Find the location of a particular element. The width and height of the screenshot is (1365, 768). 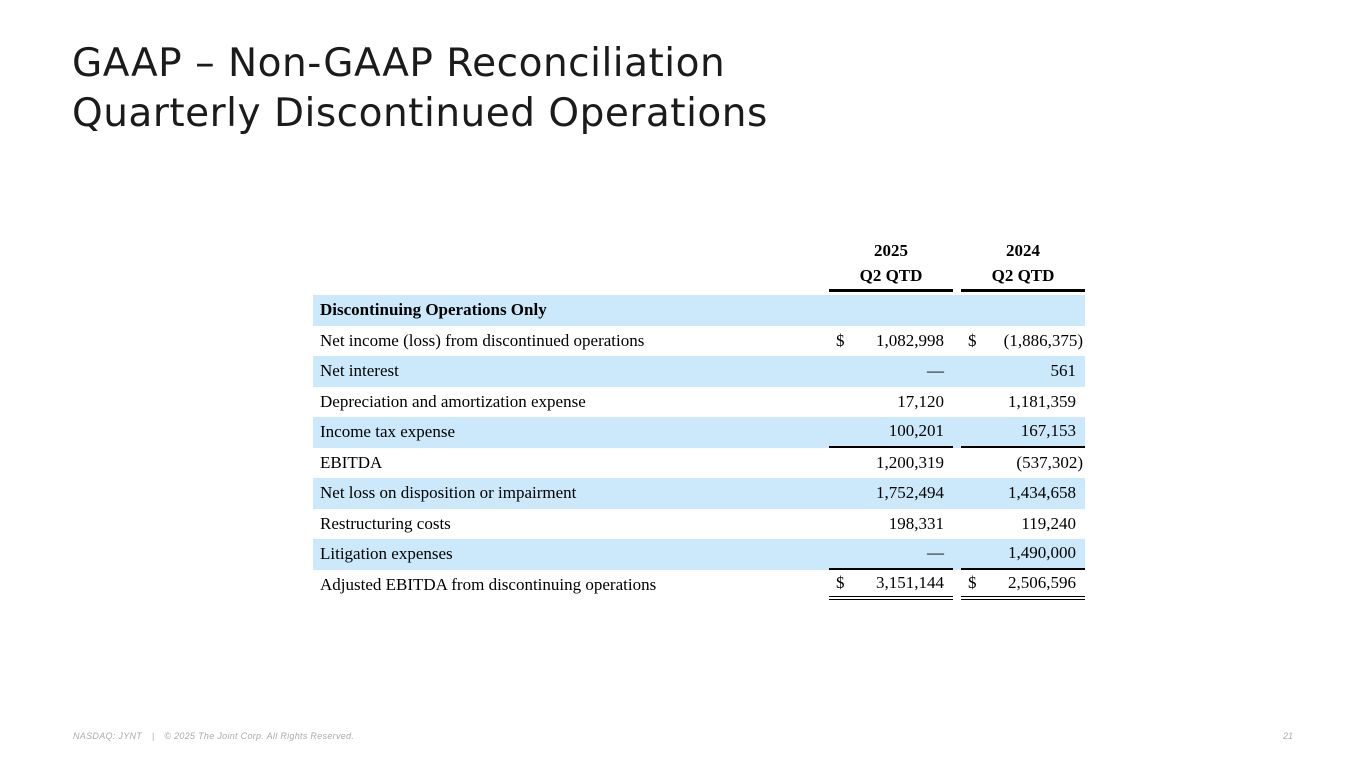

value-cell-2025: $1,082,998 is located at coordinates (891, 341).